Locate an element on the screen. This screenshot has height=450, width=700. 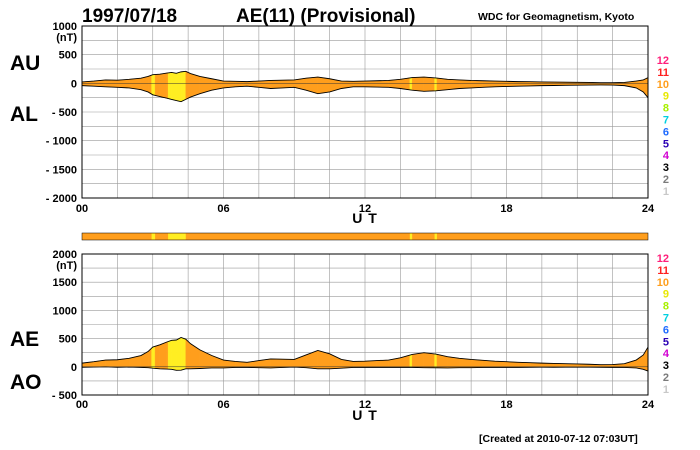
y-tick-label: 500 is located at coordinates (68, 56).